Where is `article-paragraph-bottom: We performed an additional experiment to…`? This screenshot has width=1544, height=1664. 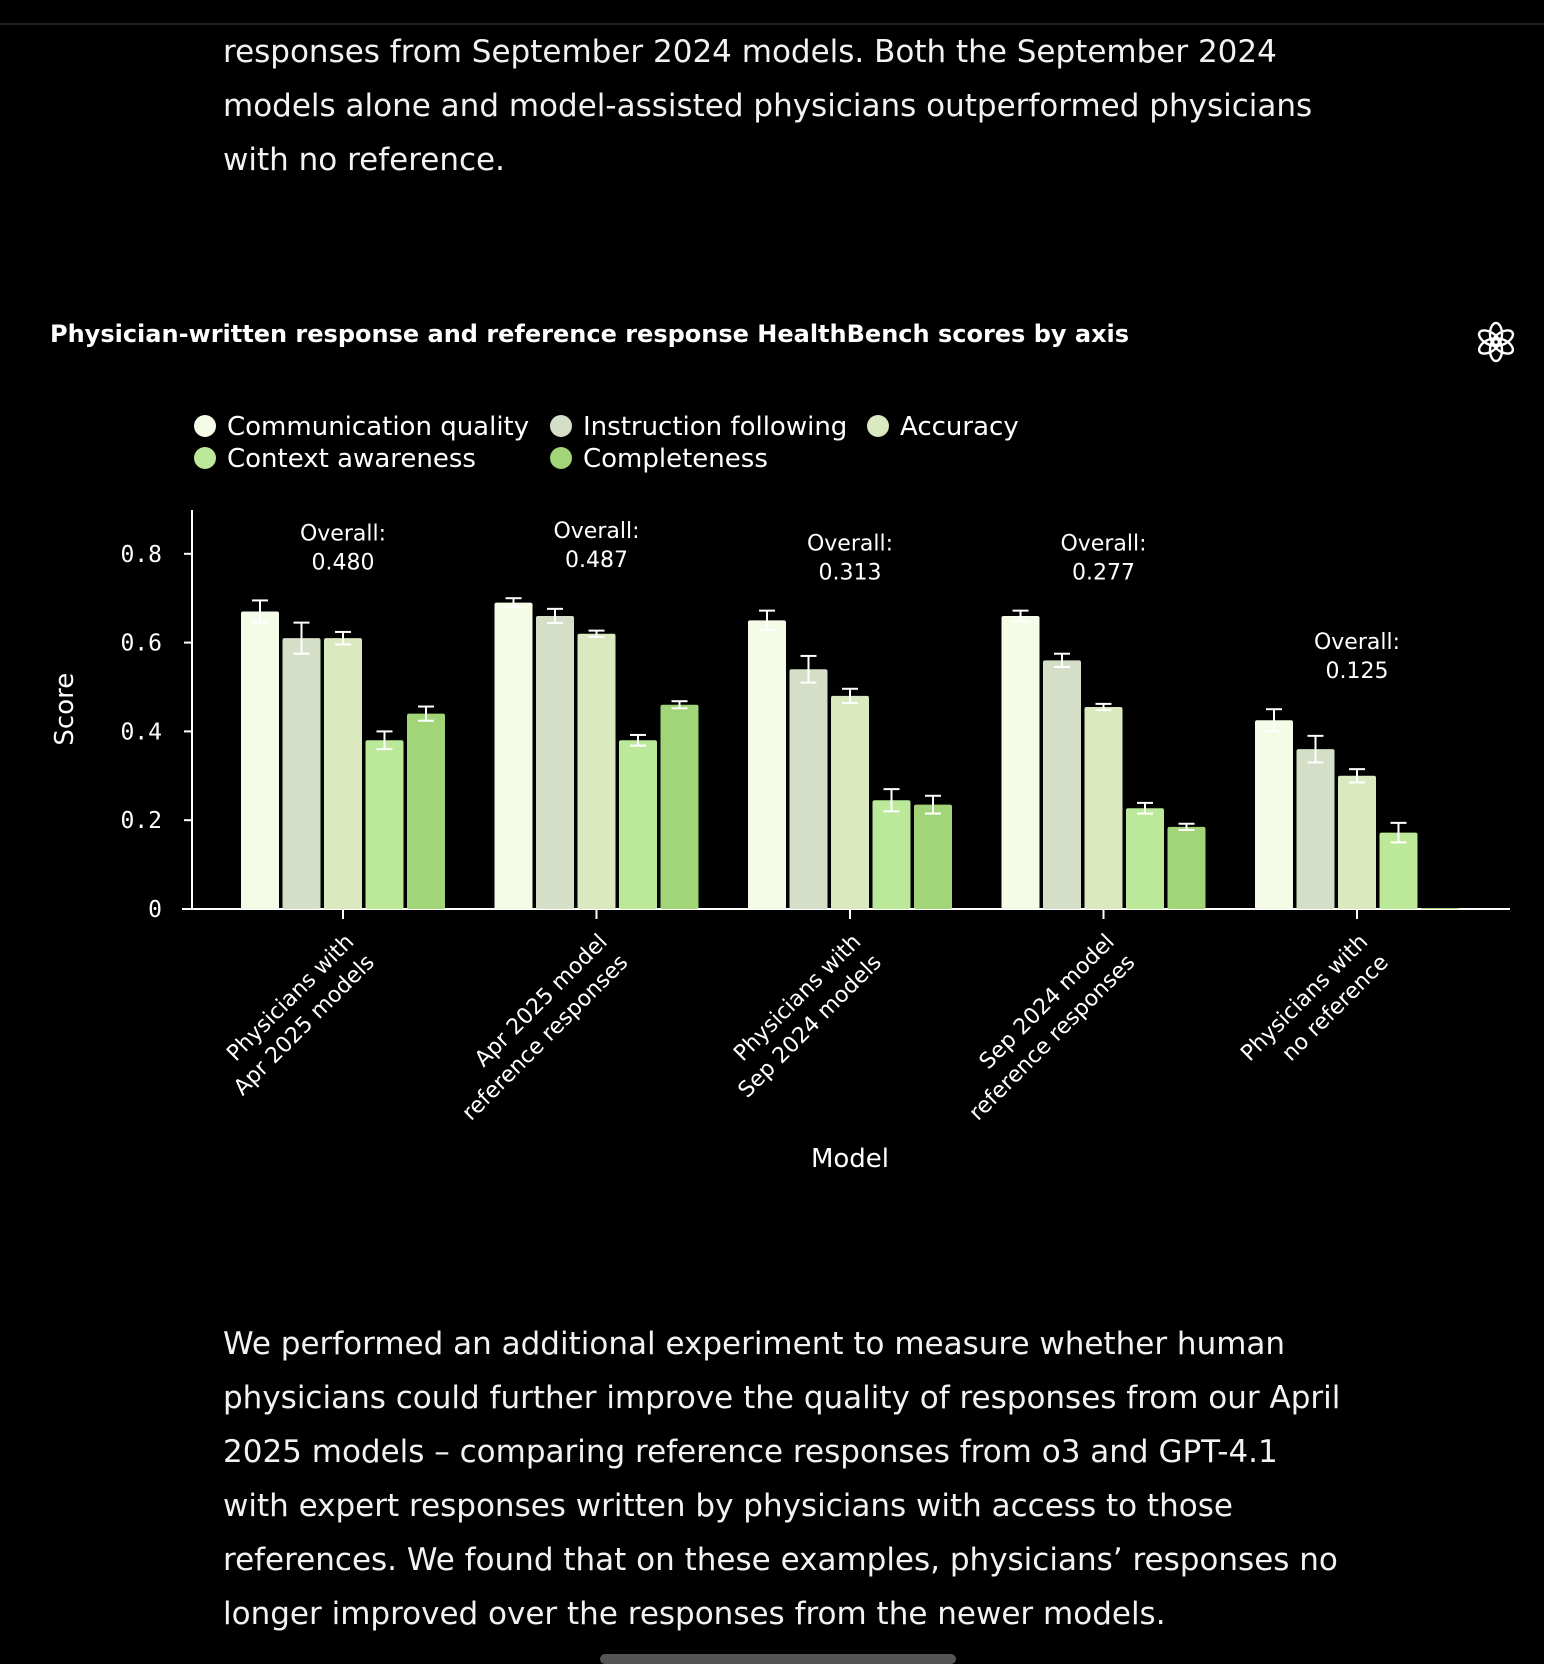 article-paragraph-bottom: We performed an additional experiment to… is located at coordinates (782, 1479).